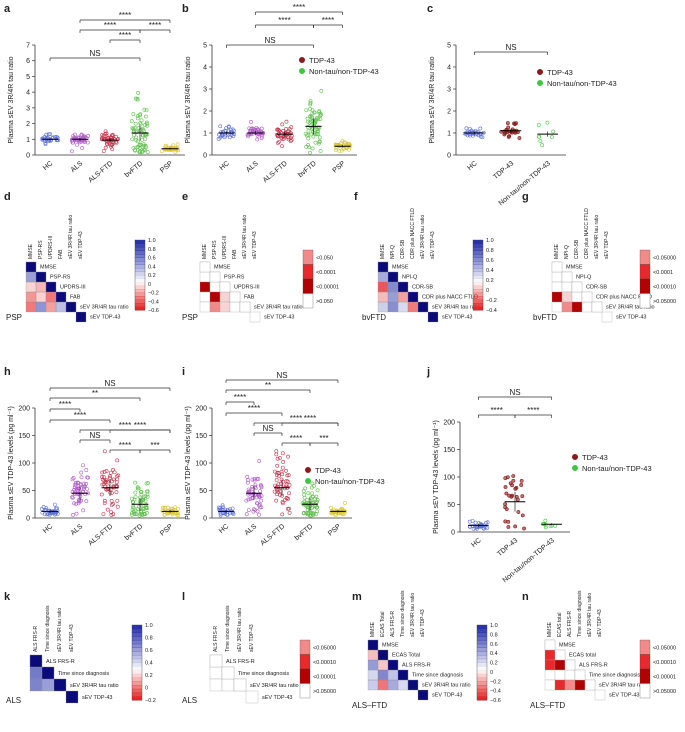 Image resolution: width=685 pixels, height=732 pixels. I want to click on column-label: MMSE, so click(557, 251).